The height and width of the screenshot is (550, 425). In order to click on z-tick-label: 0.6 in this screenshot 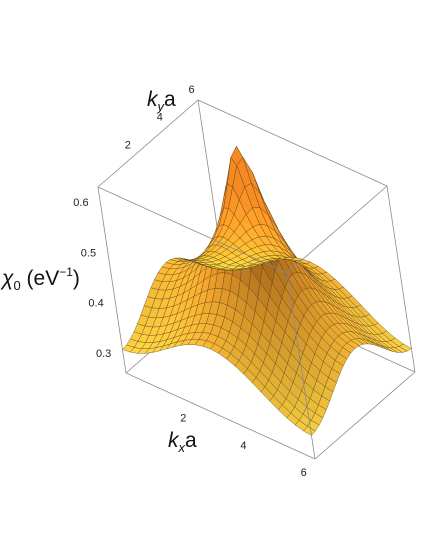, I will do `click(80, 203)`.